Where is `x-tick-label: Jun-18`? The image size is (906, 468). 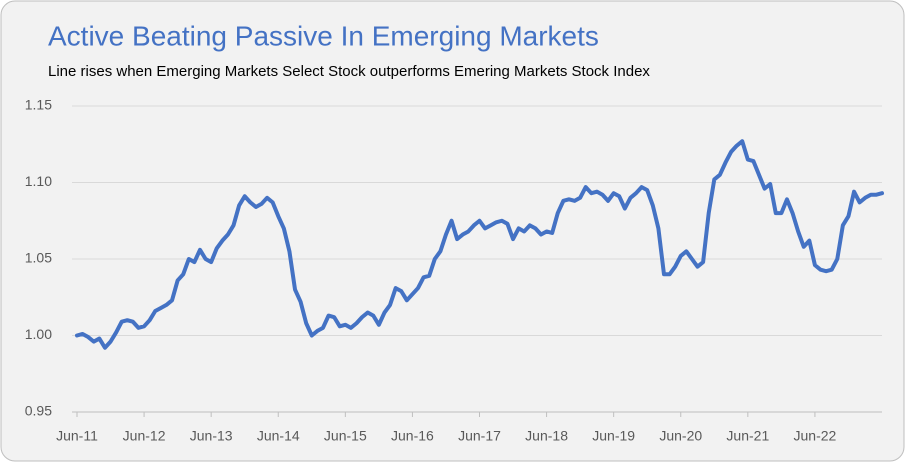
x-tick-label: Jun-18 is located at coordinates (546, 436).